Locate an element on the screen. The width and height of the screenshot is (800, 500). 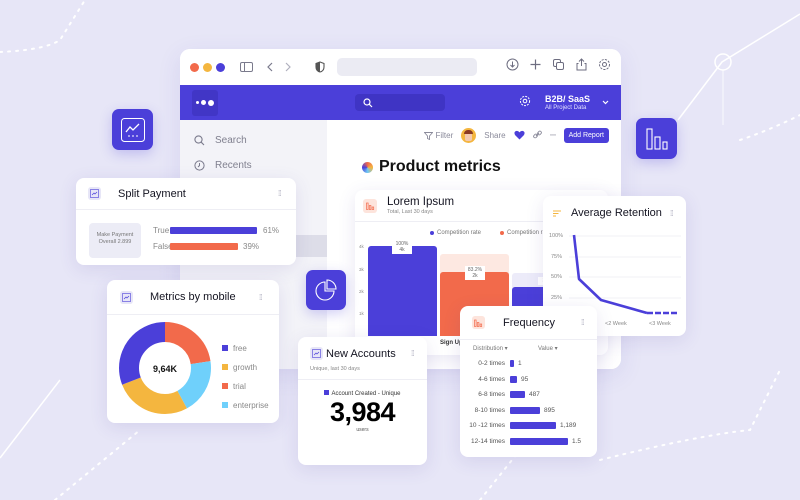
donut-center-value: 9,64K is located at coordinates (165, 369).